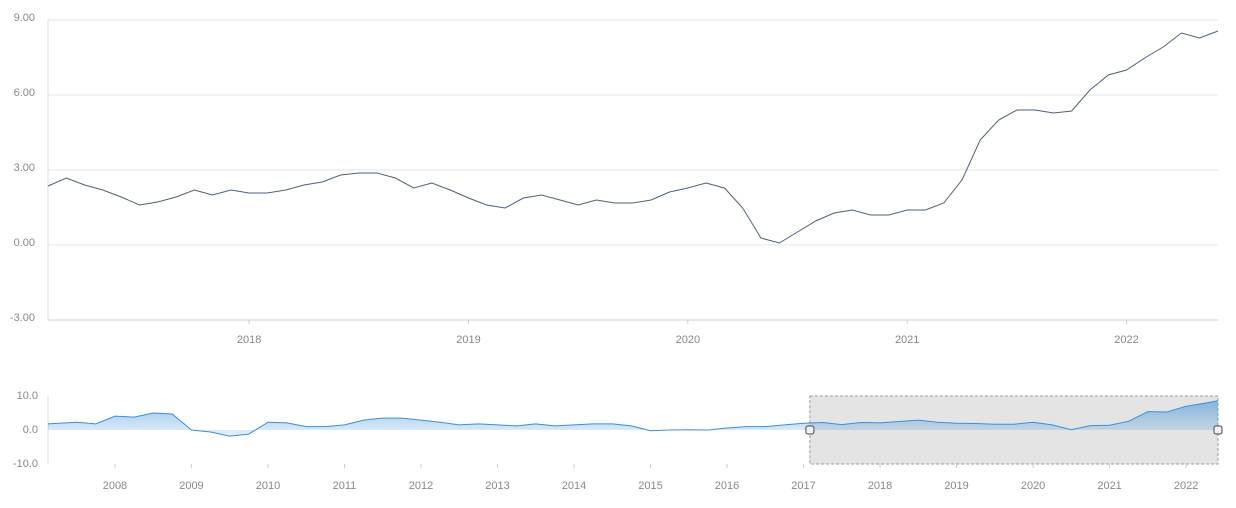 The height and width of the screenshot is (508, 1236). What do you see at coordinates (25, 464) in the screenshot?
I see `y-tick-label: -10.0` at bounding box center [25, 464].